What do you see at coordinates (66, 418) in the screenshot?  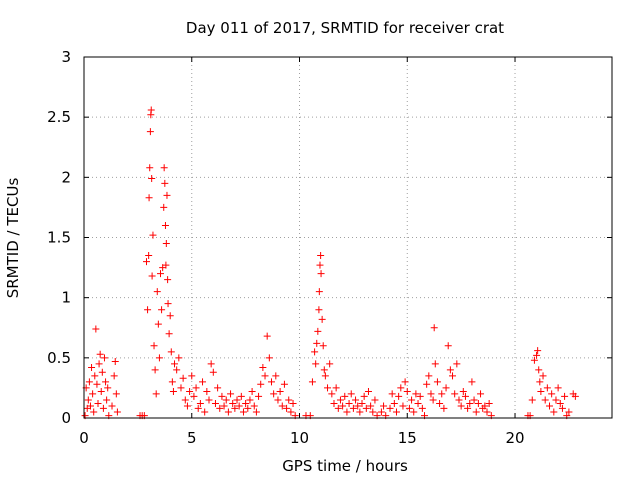 I see `y-tick-label: 0` at bounding box center [66, 418].